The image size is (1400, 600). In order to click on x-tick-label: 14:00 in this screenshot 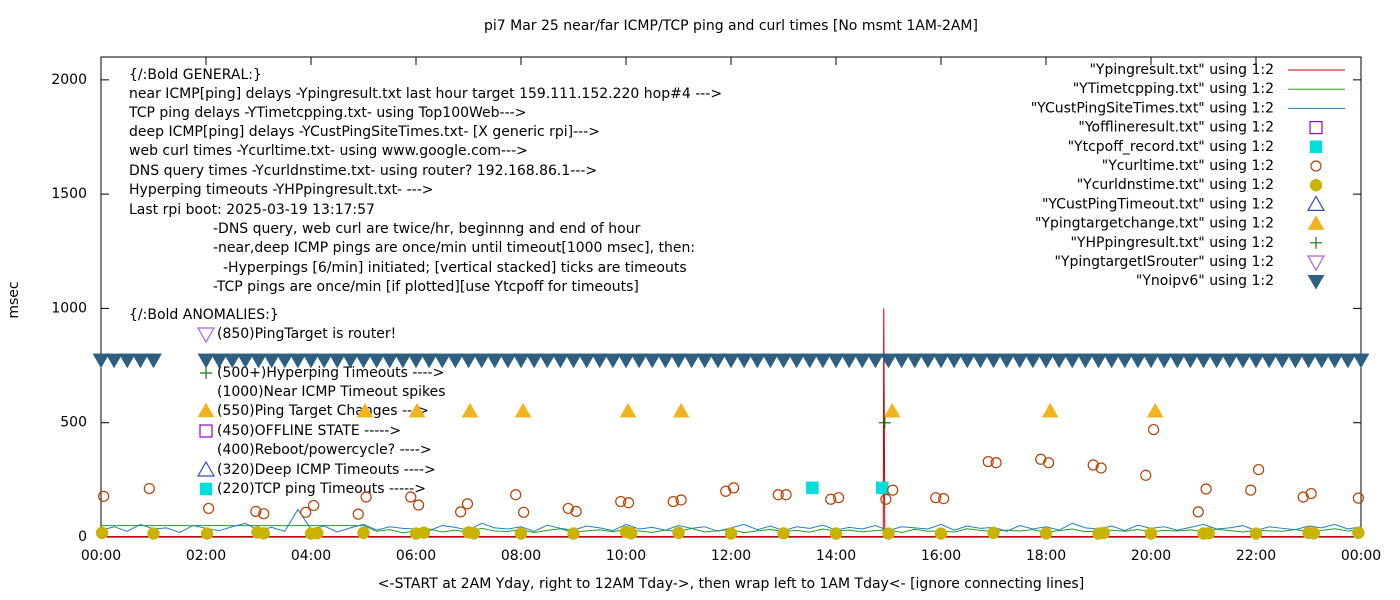, I will do `click(836, 556)`.